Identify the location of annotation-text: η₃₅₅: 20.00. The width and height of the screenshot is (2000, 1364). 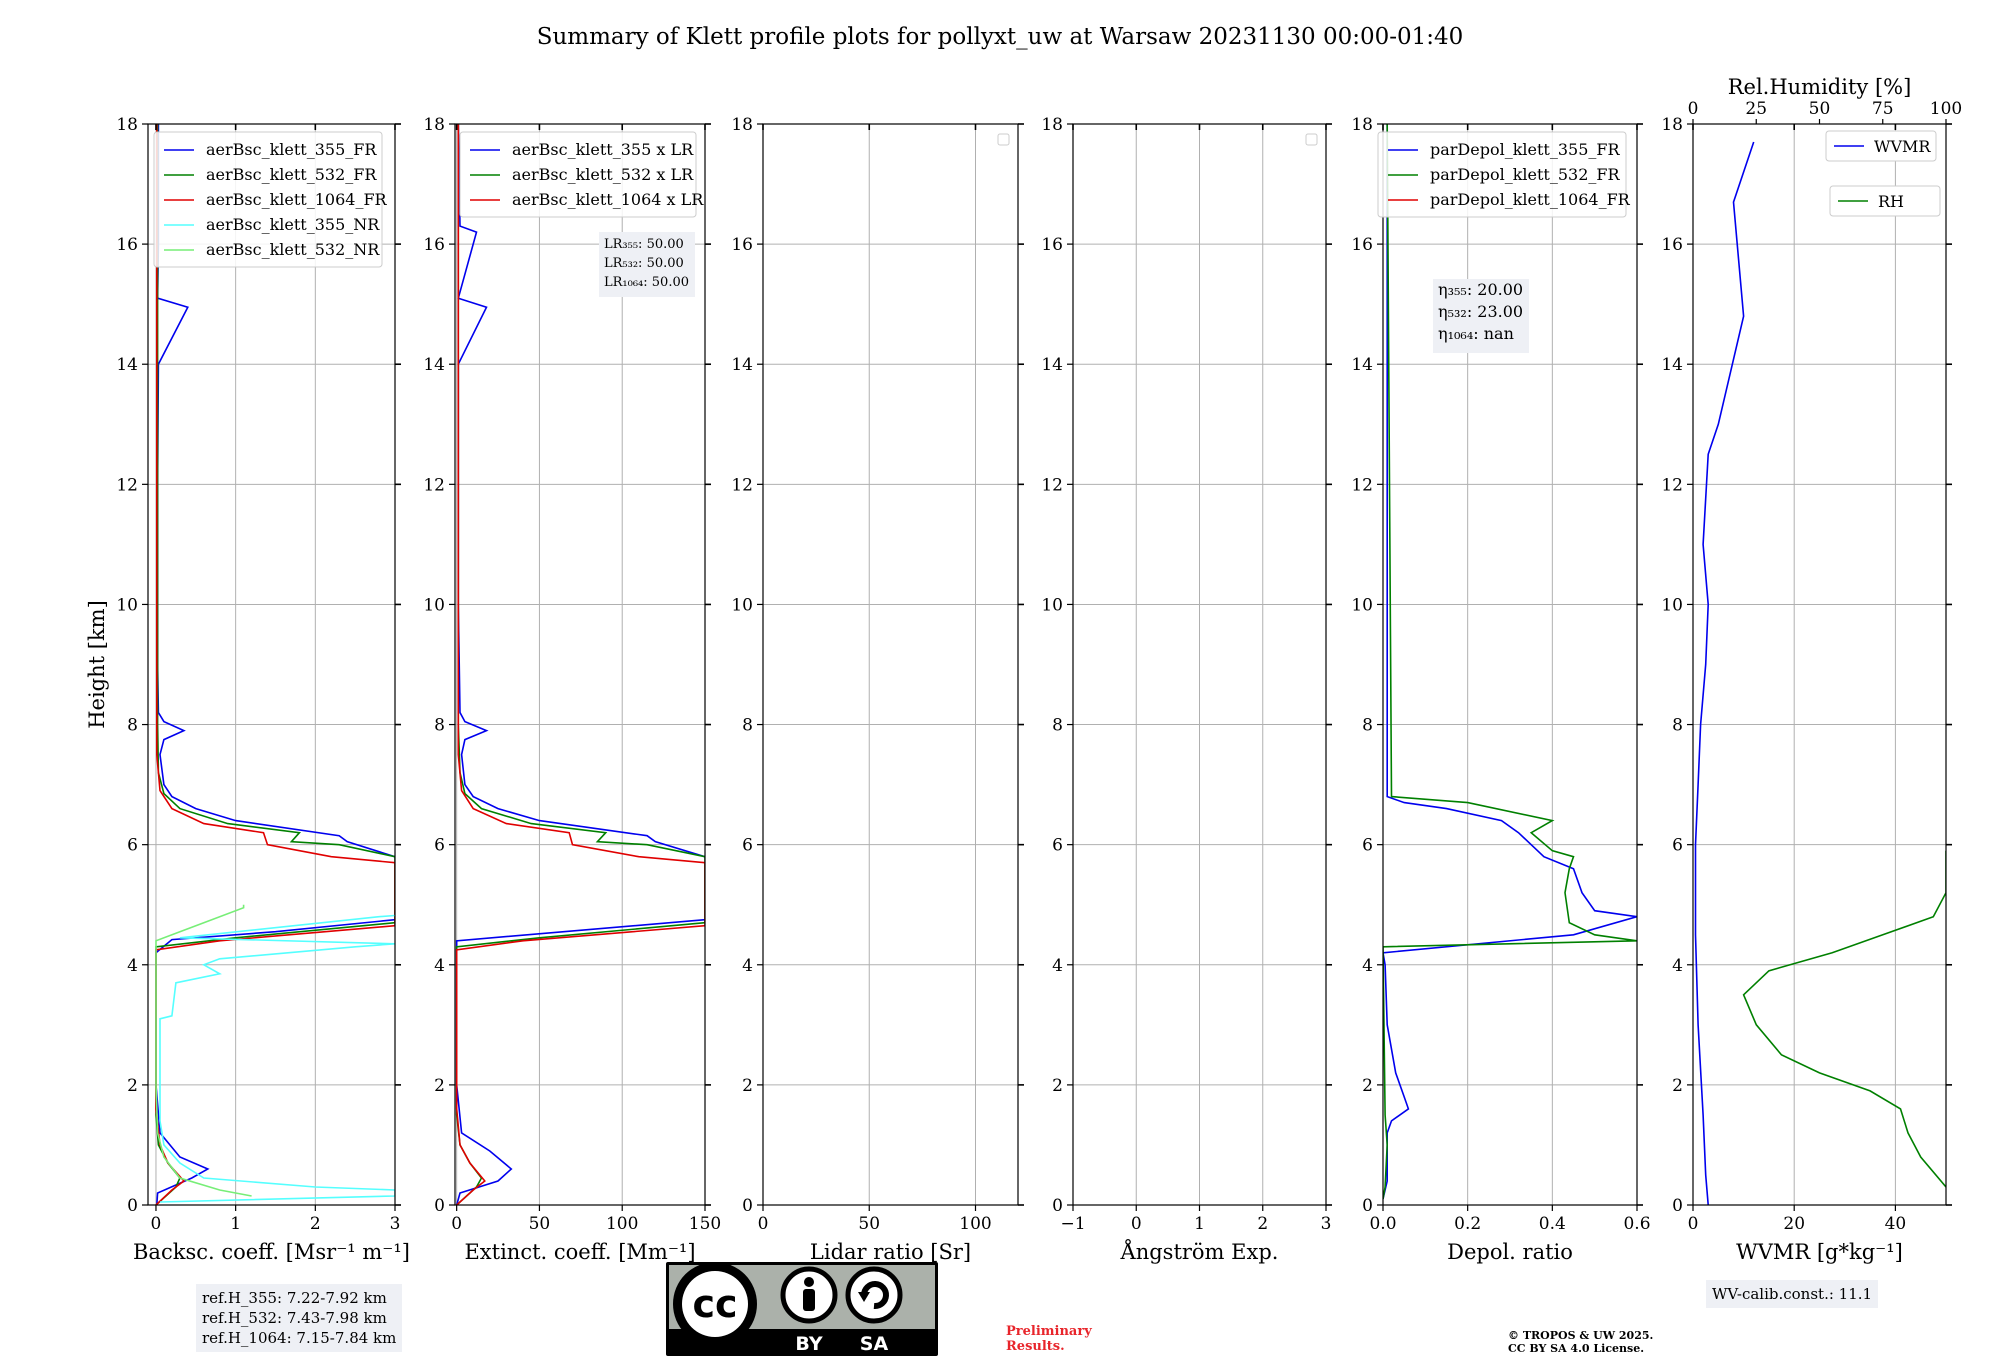
(1480, 289).